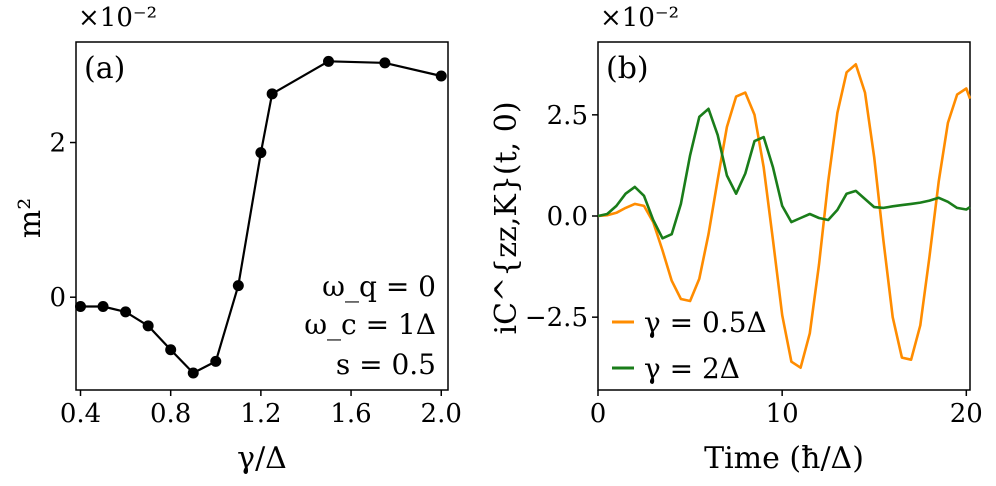 The height and width of the screenshot is (486, 996). What do you see at coordinates (567, 217) in the screenshot?
I see `y-tick-label: 0.0` at bounding box center [567, 217].